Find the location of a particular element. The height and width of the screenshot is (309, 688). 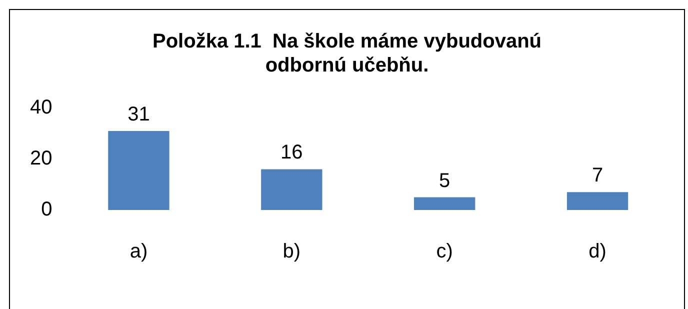

data-label: 31 is located at coordinates (139, 114).